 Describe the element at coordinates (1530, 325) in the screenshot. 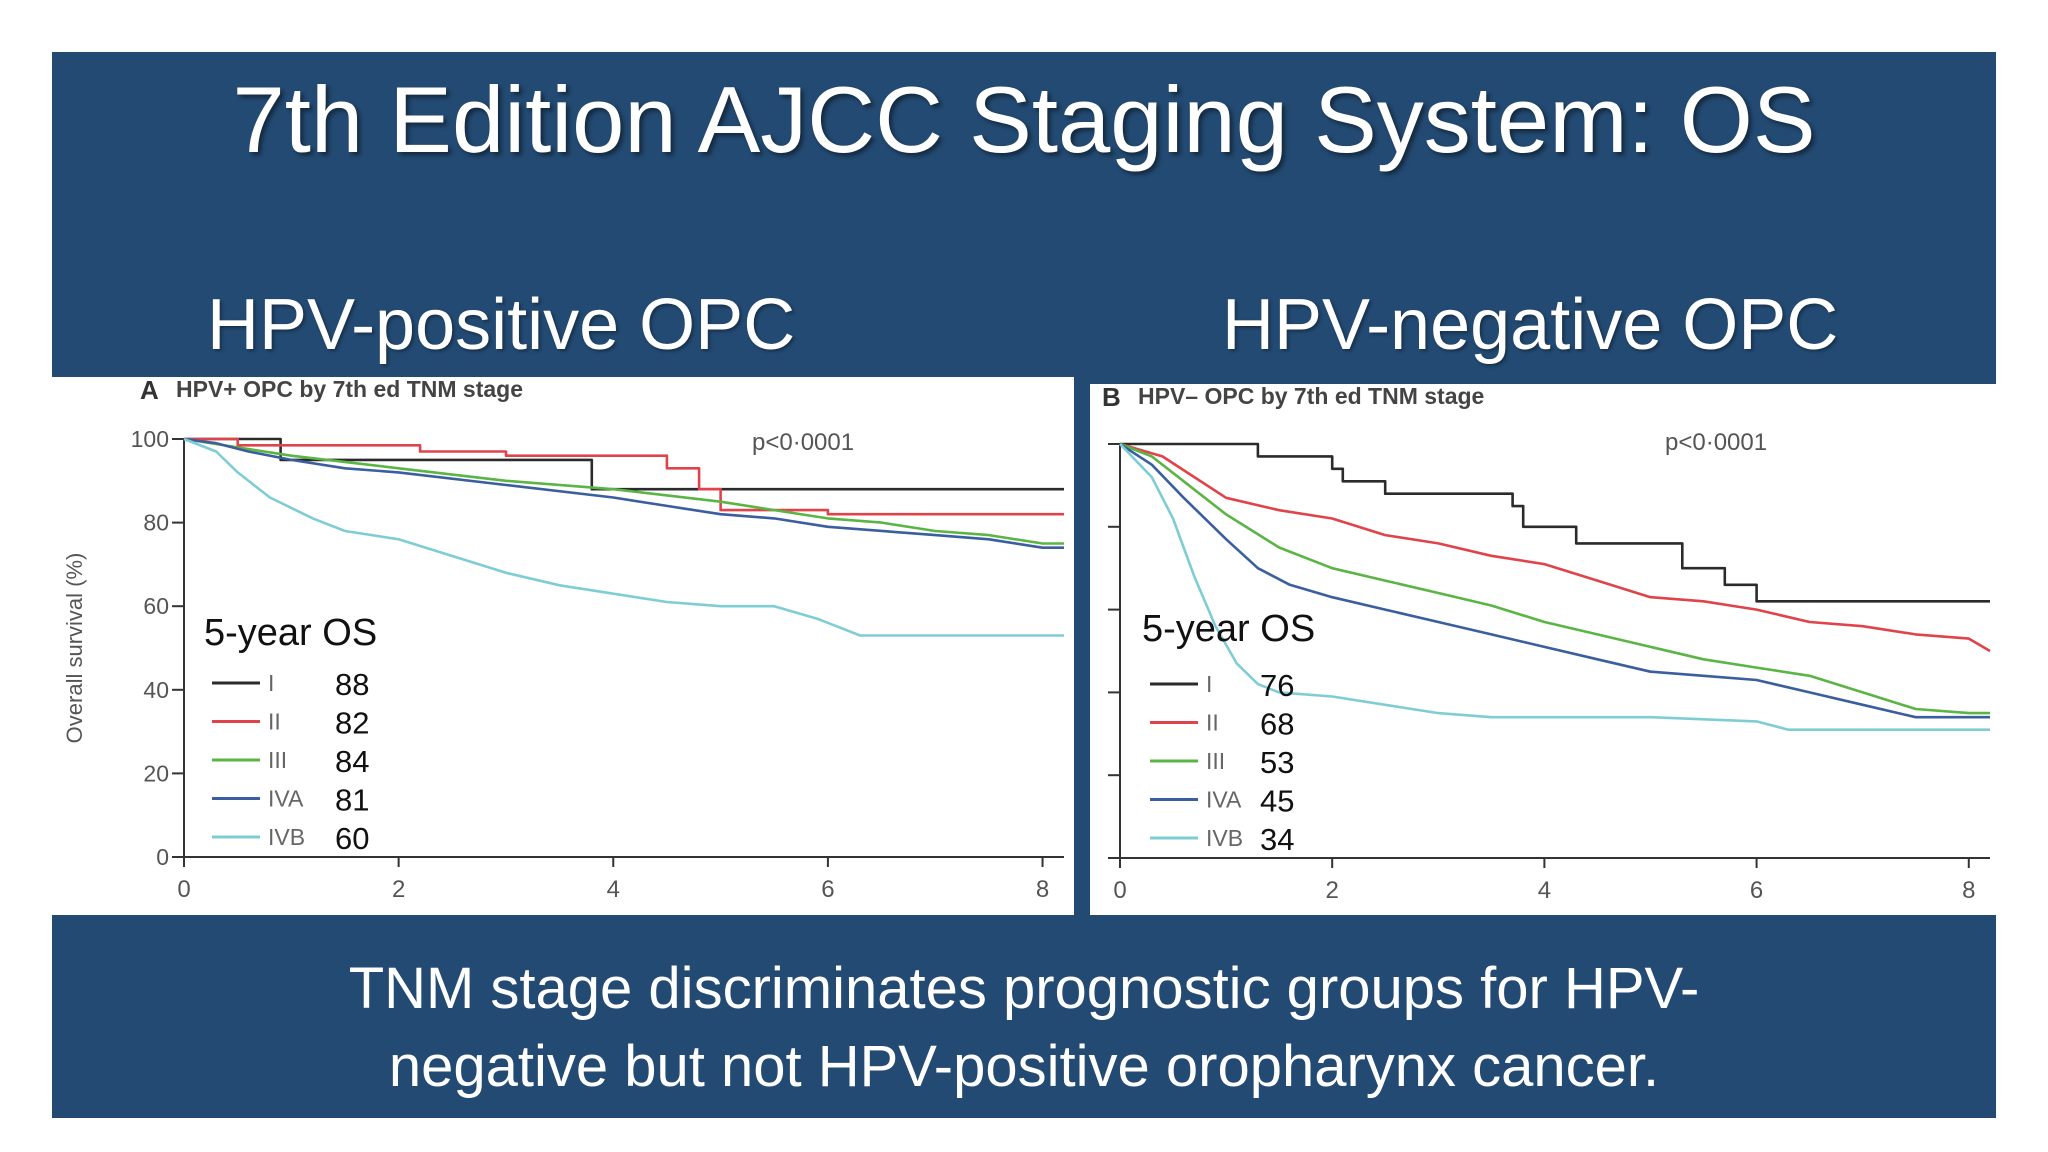

I see `subtitle-hpv-negative: HPV-negative OPC` at that location.